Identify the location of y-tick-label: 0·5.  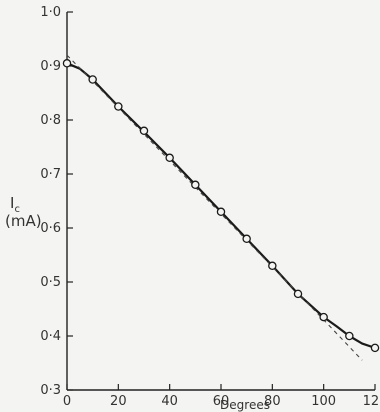
(50, 282).